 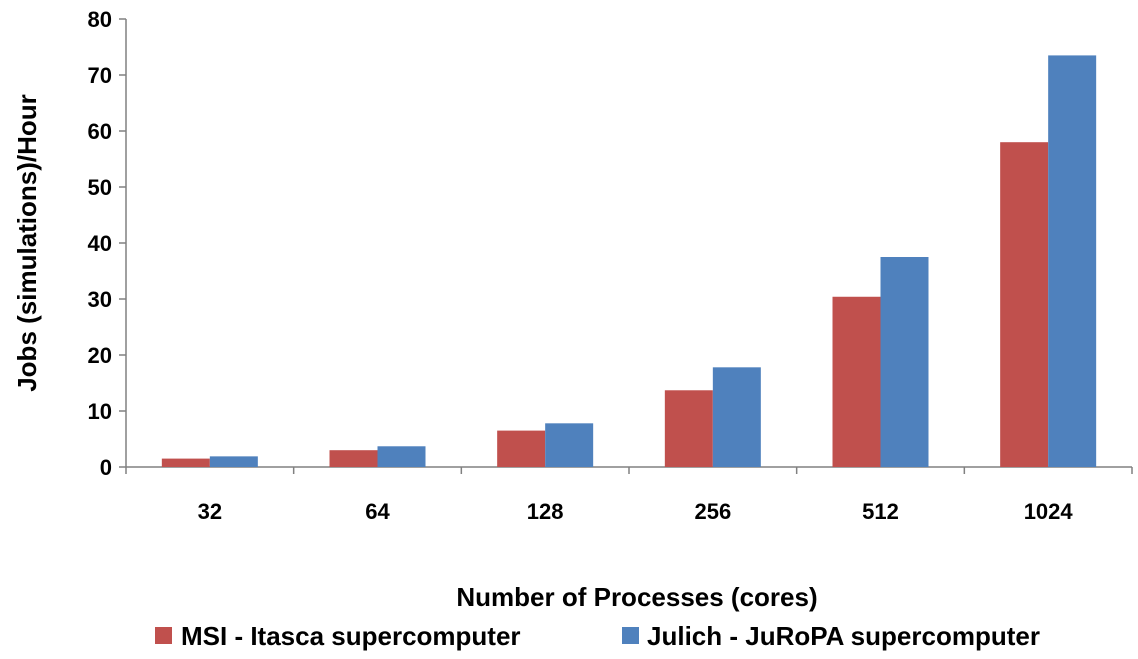 I want to click on y-tick-label: 0, so click(x=106, y=467).